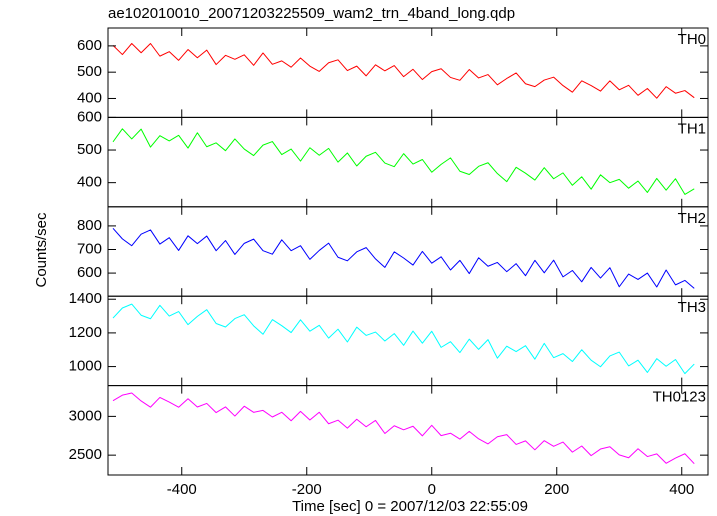 This screenshot has width=717, height=516. I want to click on y-axis-label: Counts/sec, so click(41, 250).